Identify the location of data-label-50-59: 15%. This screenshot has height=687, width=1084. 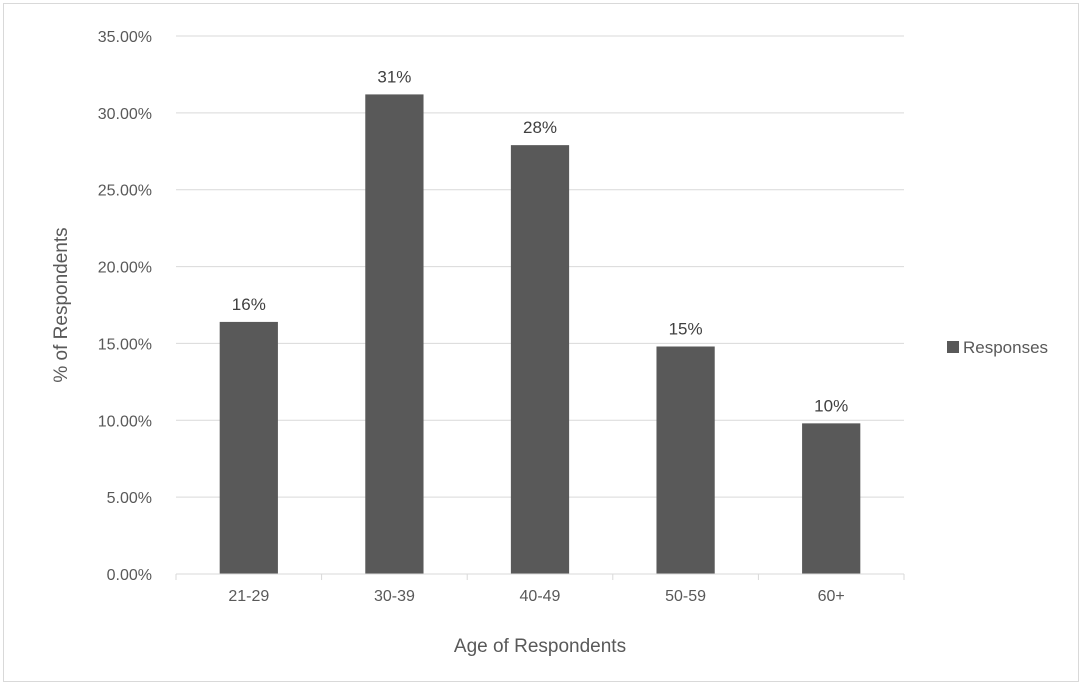
(686, 329).